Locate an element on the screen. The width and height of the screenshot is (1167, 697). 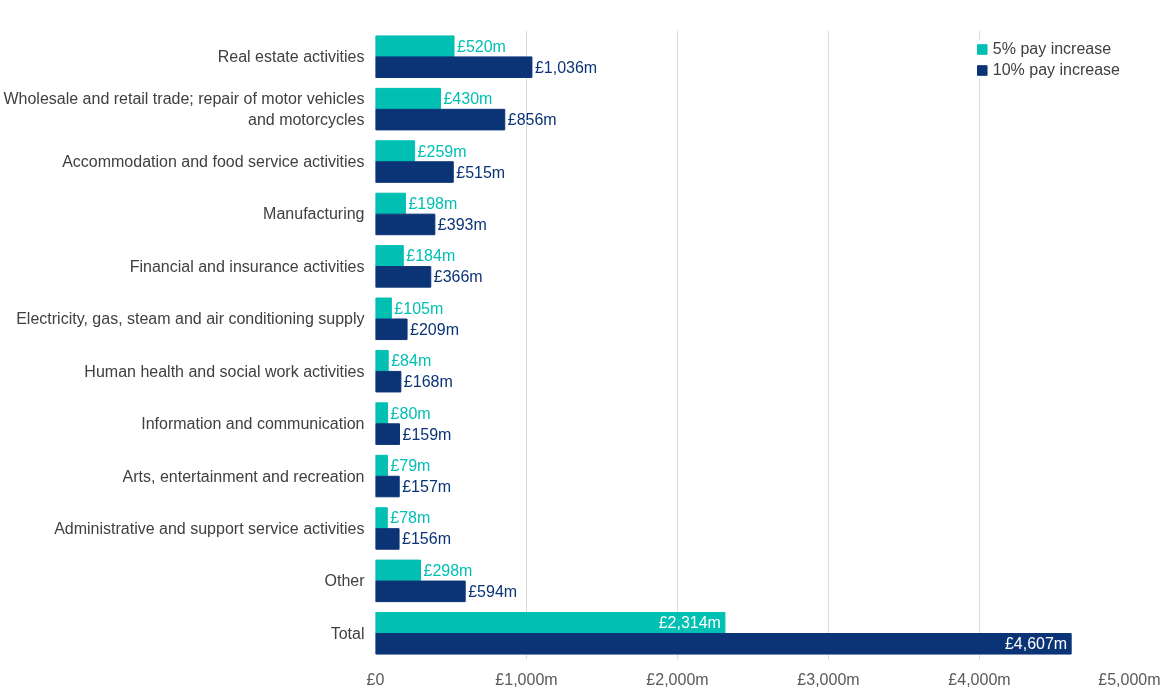
y-tick-label: Human health and social work activities is located at coordinates (224, 371).